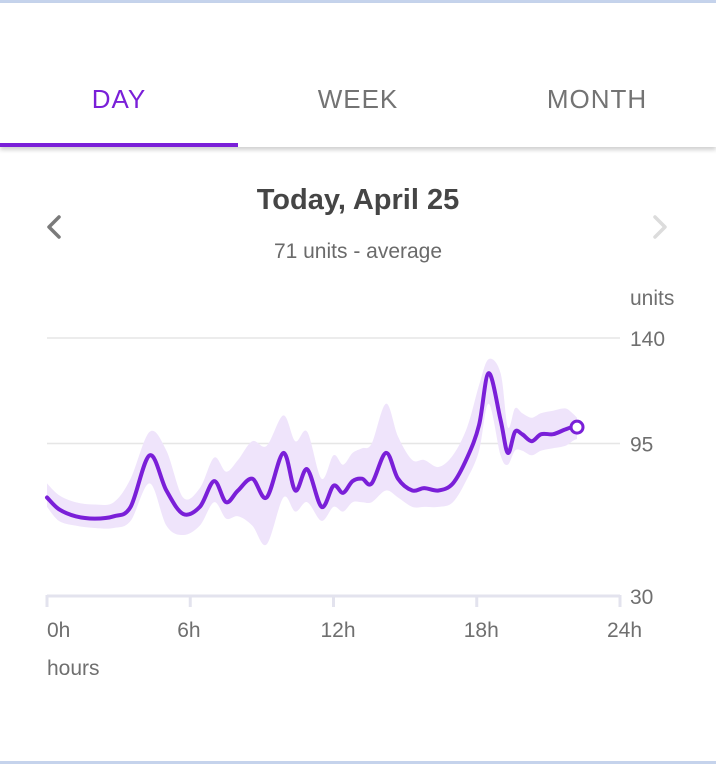 This screenshot has width=716, height=764. I want to click on y-tick-label: 30, so click(641, 597).